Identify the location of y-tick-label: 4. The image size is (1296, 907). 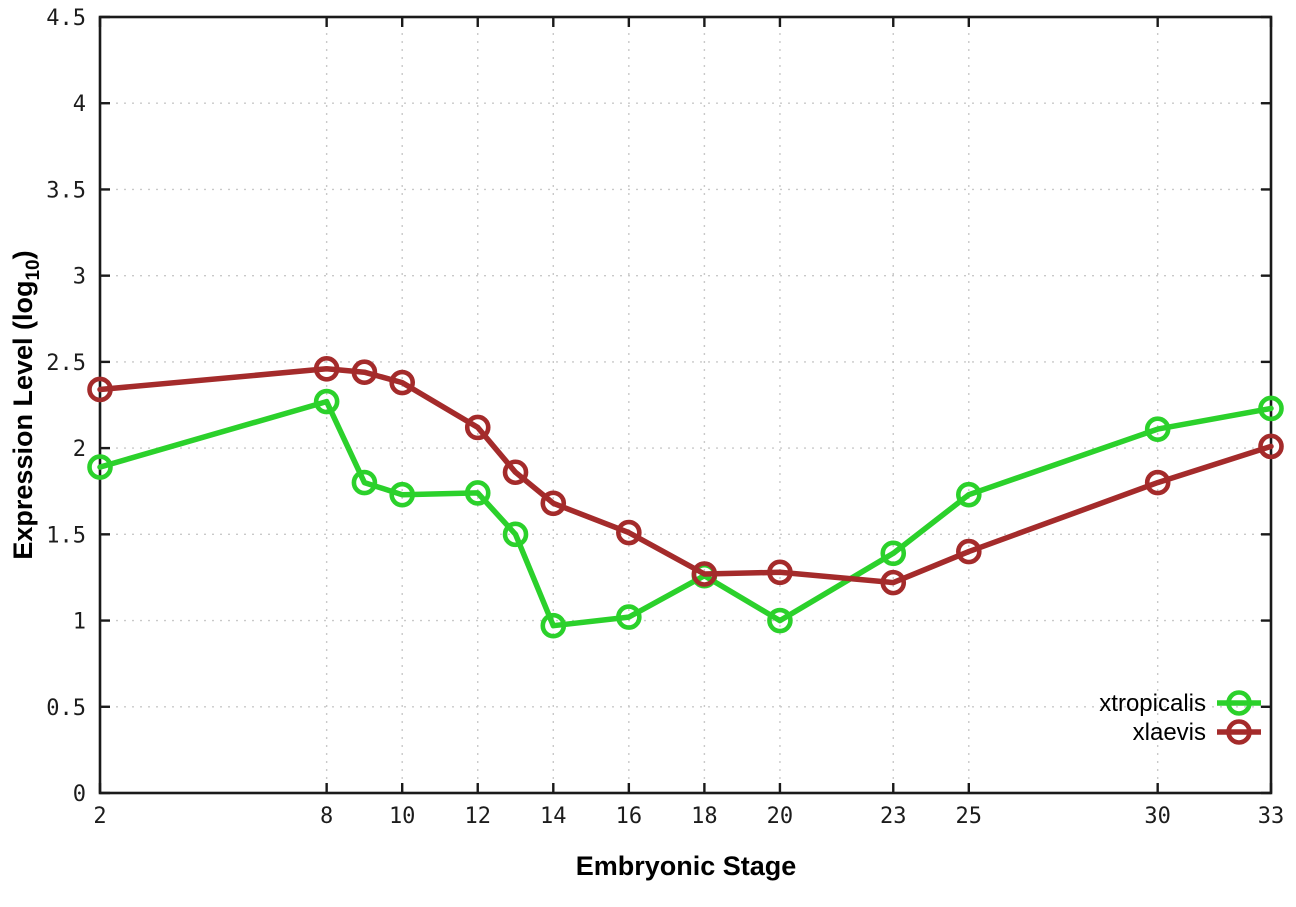
(79, 104).